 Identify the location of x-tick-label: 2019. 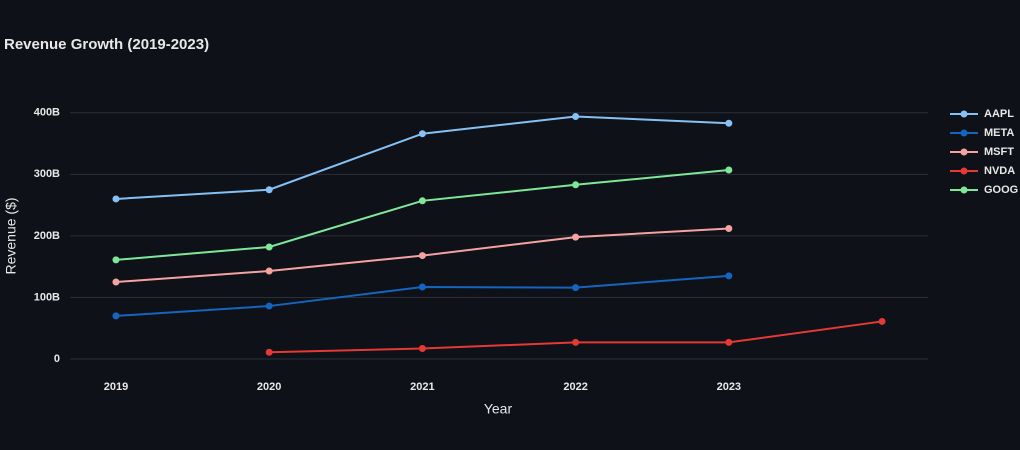
(116, 387).